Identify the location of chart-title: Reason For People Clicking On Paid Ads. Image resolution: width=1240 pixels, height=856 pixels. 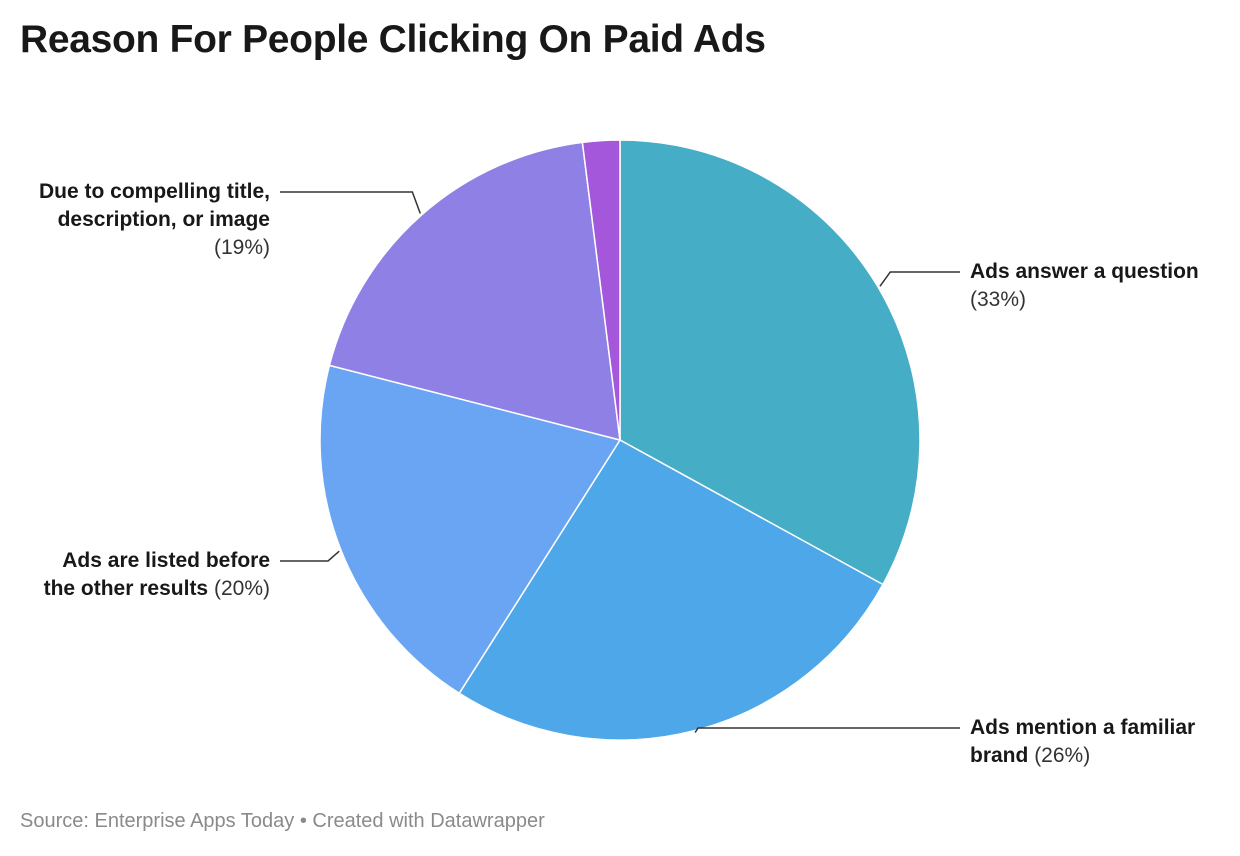
(393, 39).